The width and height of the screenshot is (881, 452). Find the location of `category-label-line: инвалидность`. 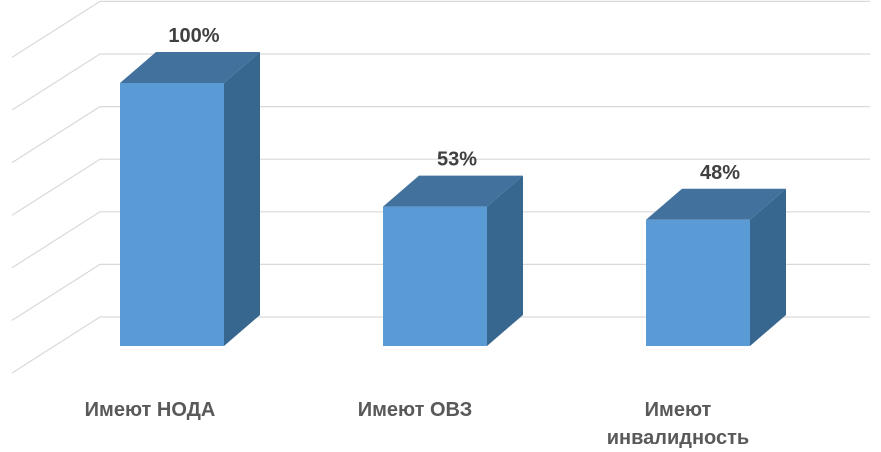

category-label-line: инвалидность is located at coordinates (678, 438).